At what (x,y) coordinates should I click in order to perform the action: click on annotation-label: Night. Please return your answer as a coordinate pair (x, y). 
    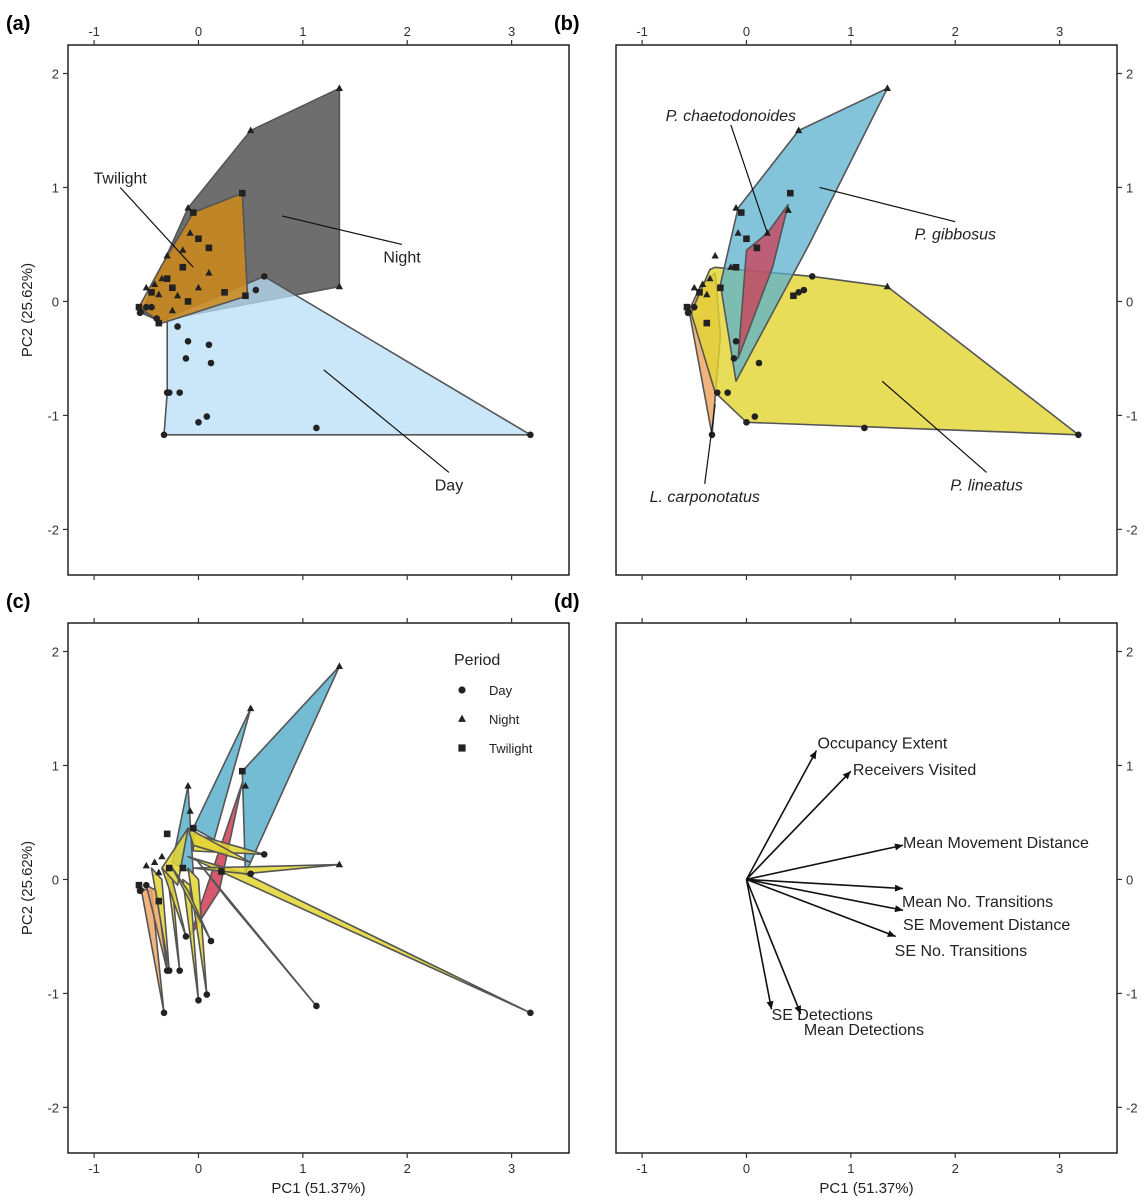
    Looking at the image, I should click on (402, 257).